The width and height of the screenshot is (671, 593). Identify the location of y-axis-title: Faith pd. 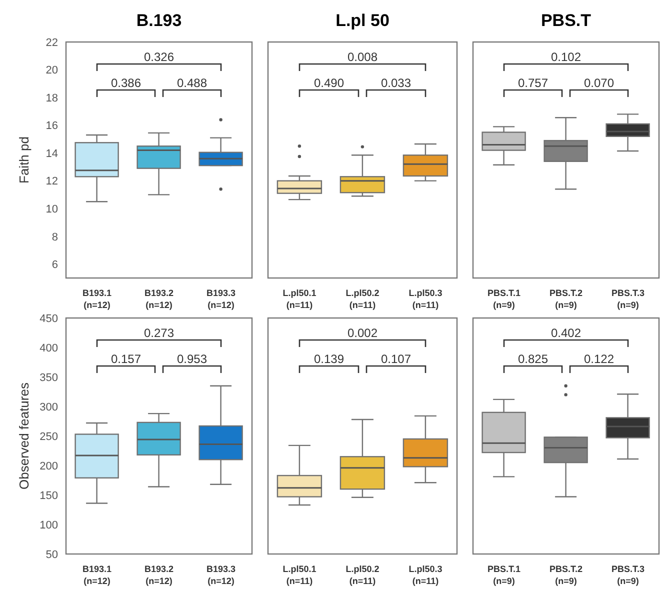
(24, 160).